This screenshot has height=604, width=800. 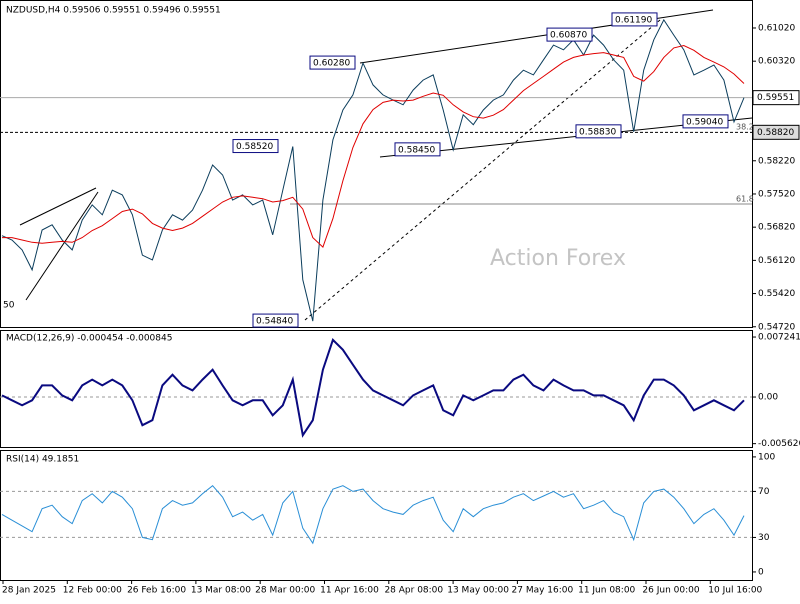 I want to click on x-tick-label: 28 Mar 00:00, so click(x=285, y=591).